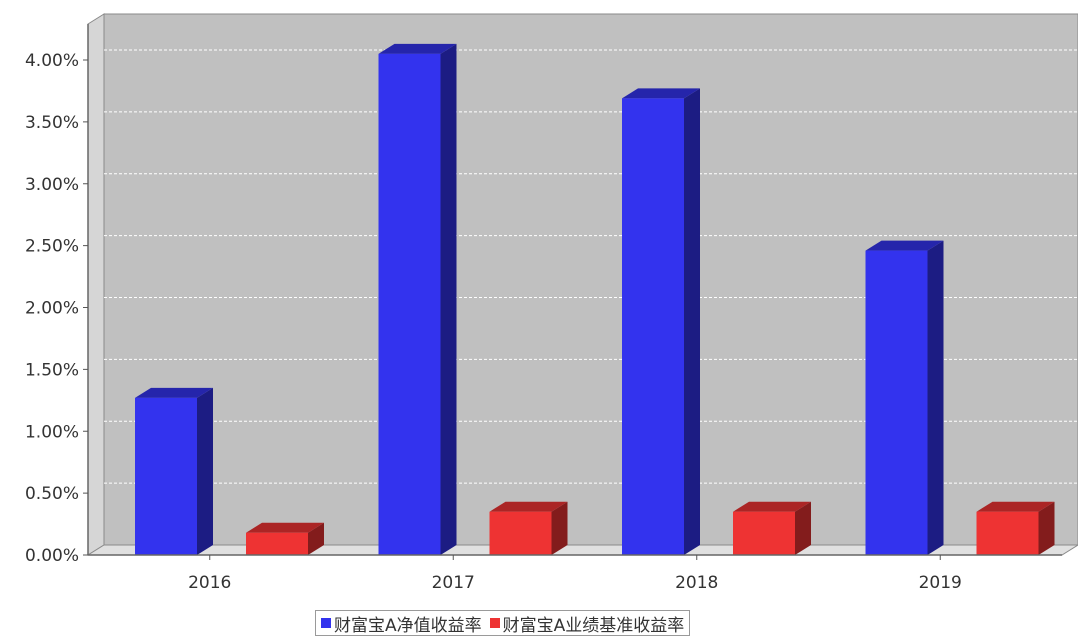 This screenshot has height=637, width=1078. Describe the element at coordinates (696, 583) in the screenshot. I see `x-tick-label: 2018` at that location.